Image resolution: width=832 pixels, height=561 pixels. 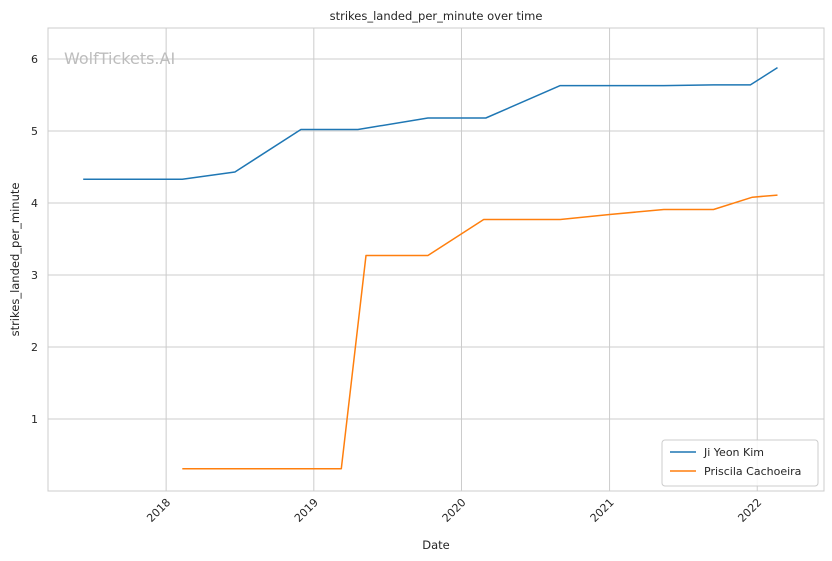 I want to click on legend-box, so click(x=740, y=463).